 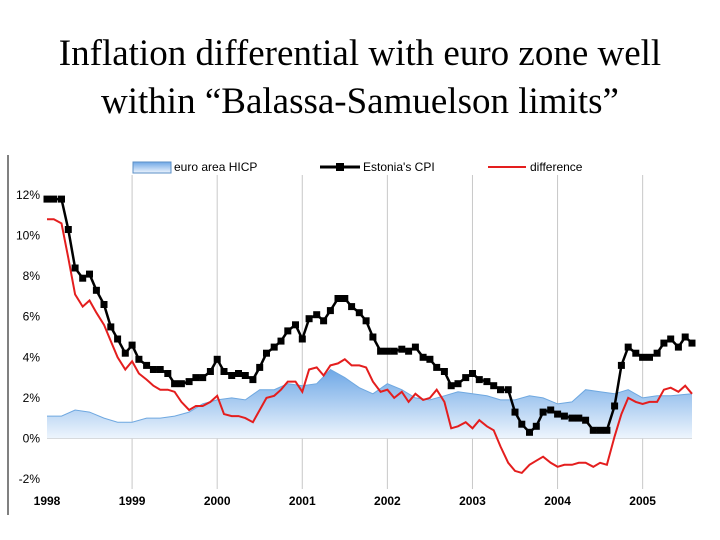 I want to click on legend-euro-swatch, so click(x=152, y=167).